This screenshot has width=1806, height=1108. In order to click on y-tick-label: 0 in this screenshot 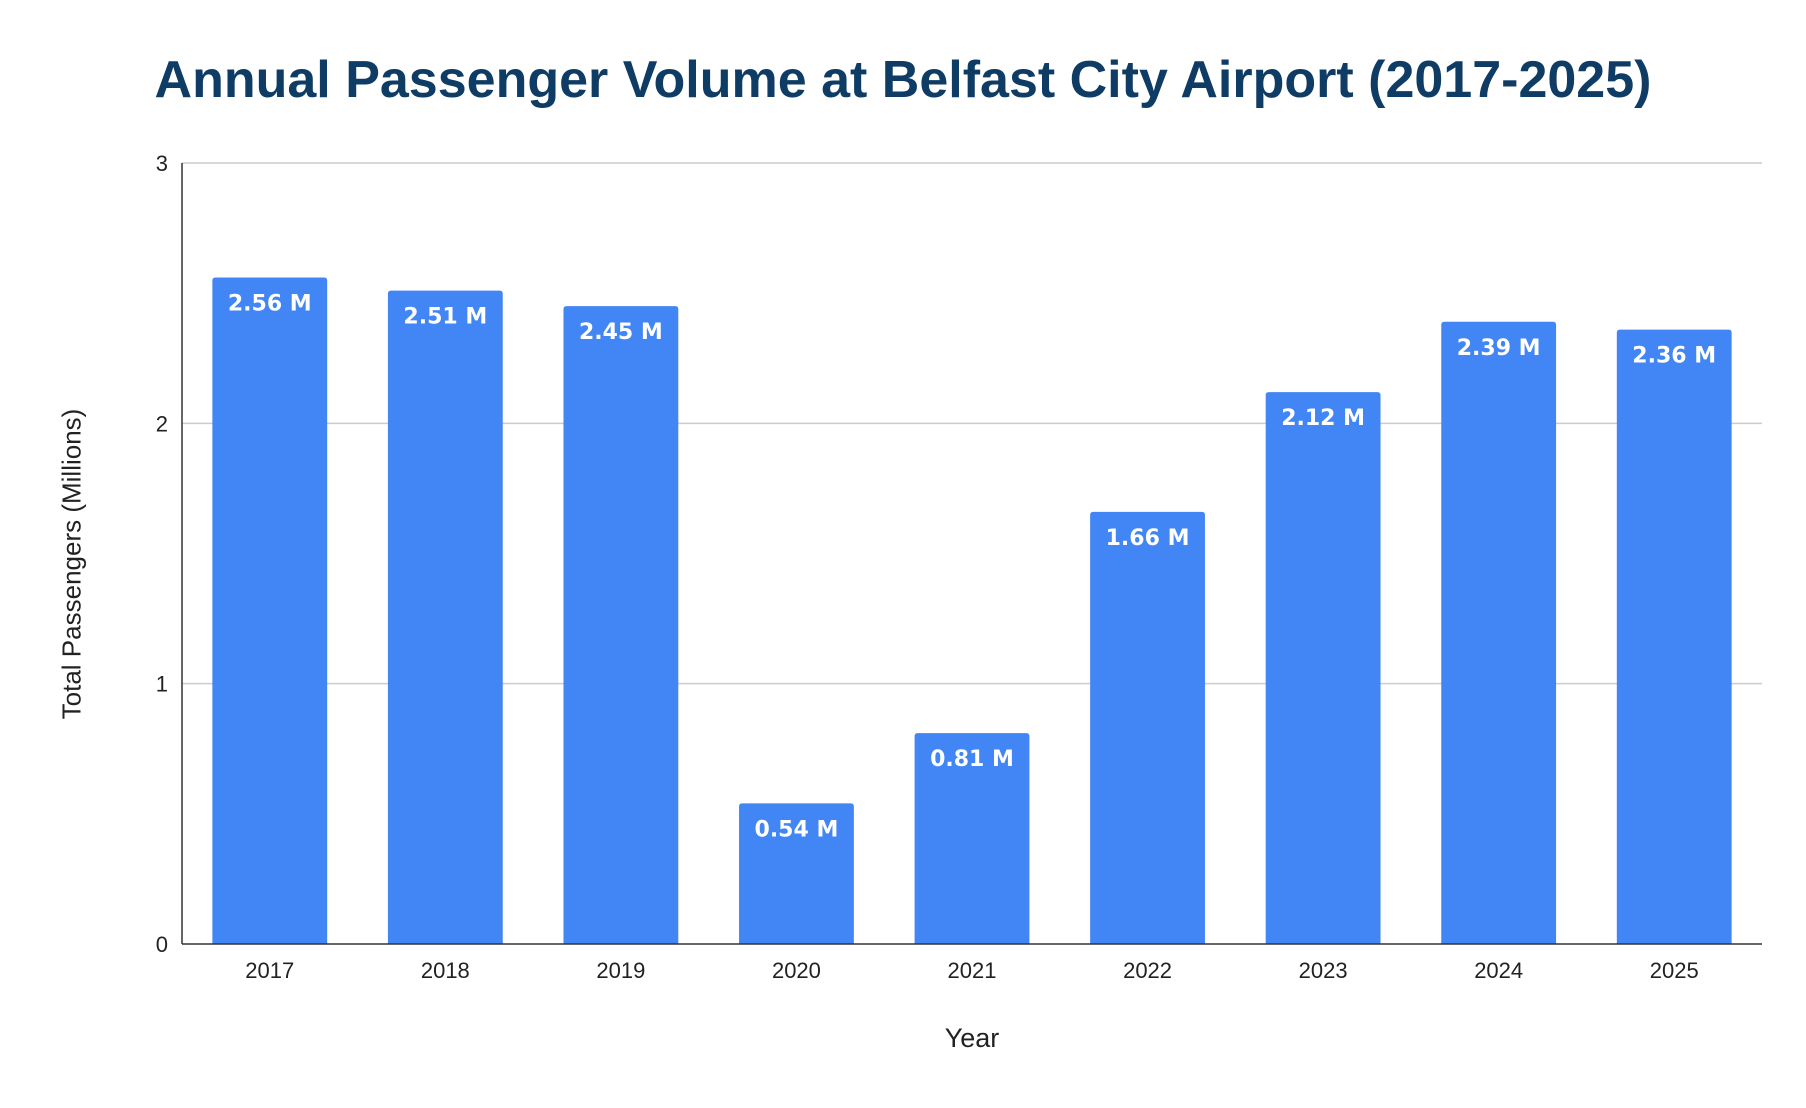, I will do `click(162, 944)`.